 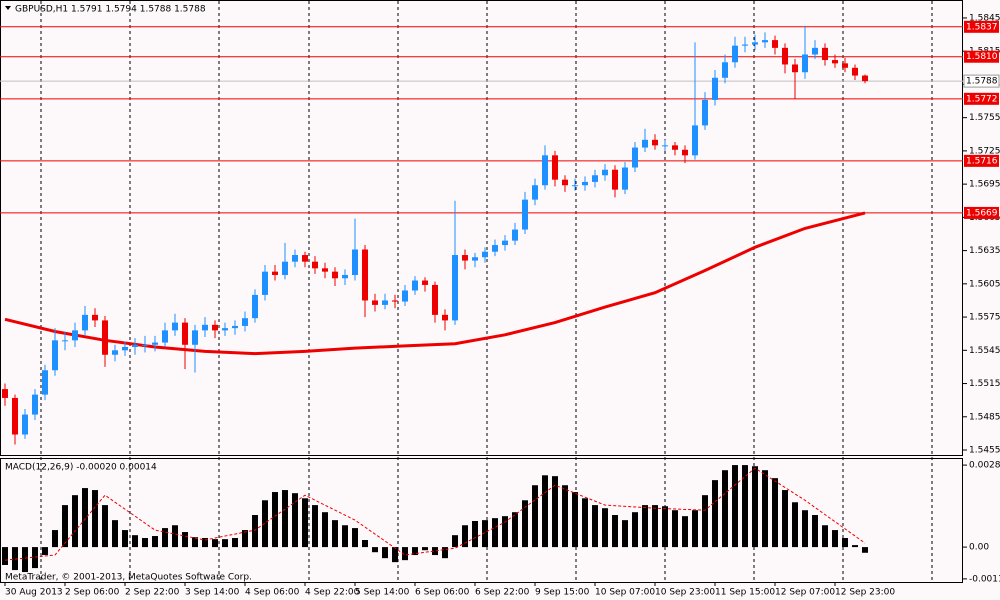 What do you see at coordinates (502, 593) in the screenshot?
I see `x-tick-label: 6 Sep 22:00` at bounding box center [502, 593].